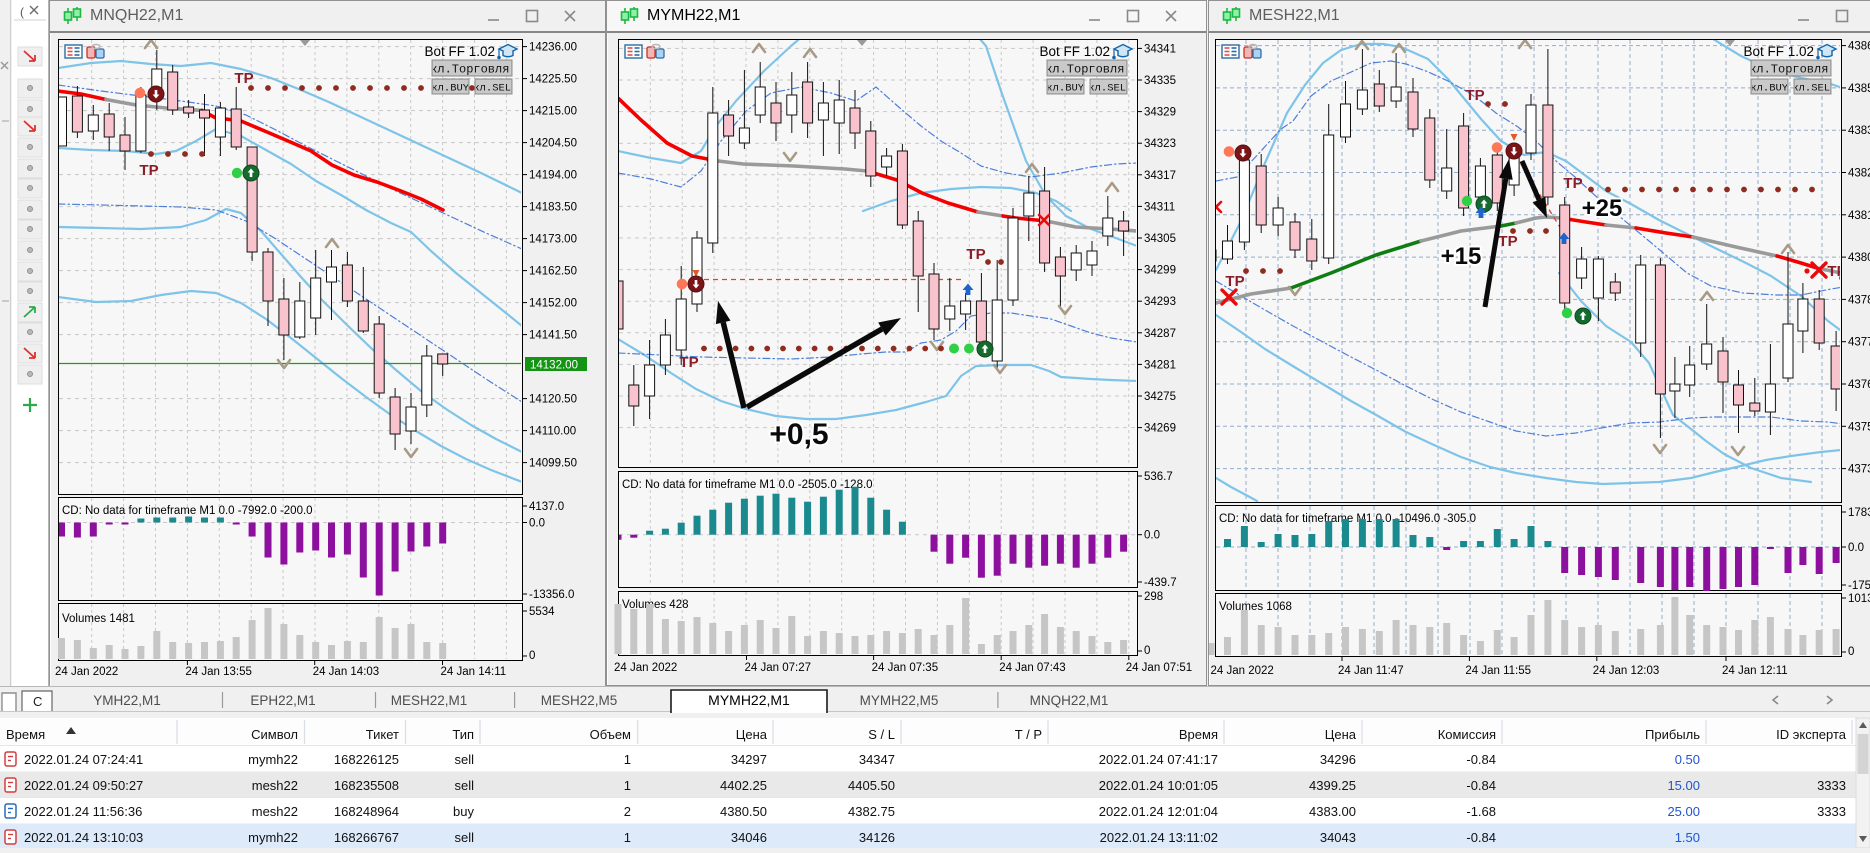  I want to click on svg-text: 4375.00, so click(1859, 427).